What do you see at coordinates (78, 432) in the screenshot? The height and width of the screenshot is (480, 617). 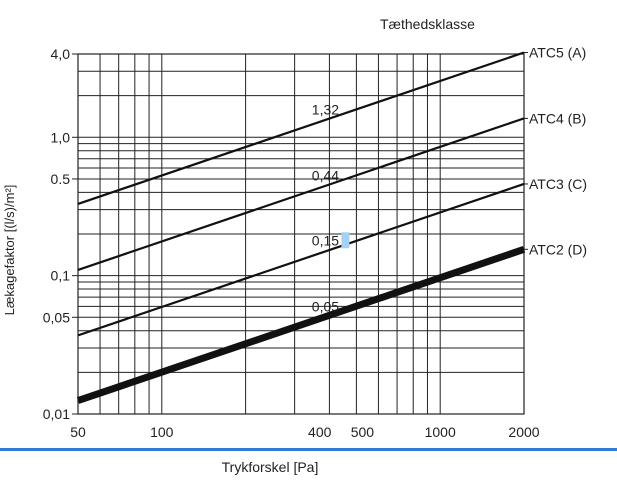 I see `x-tick-label: 50` at bounding box center [78, 432].